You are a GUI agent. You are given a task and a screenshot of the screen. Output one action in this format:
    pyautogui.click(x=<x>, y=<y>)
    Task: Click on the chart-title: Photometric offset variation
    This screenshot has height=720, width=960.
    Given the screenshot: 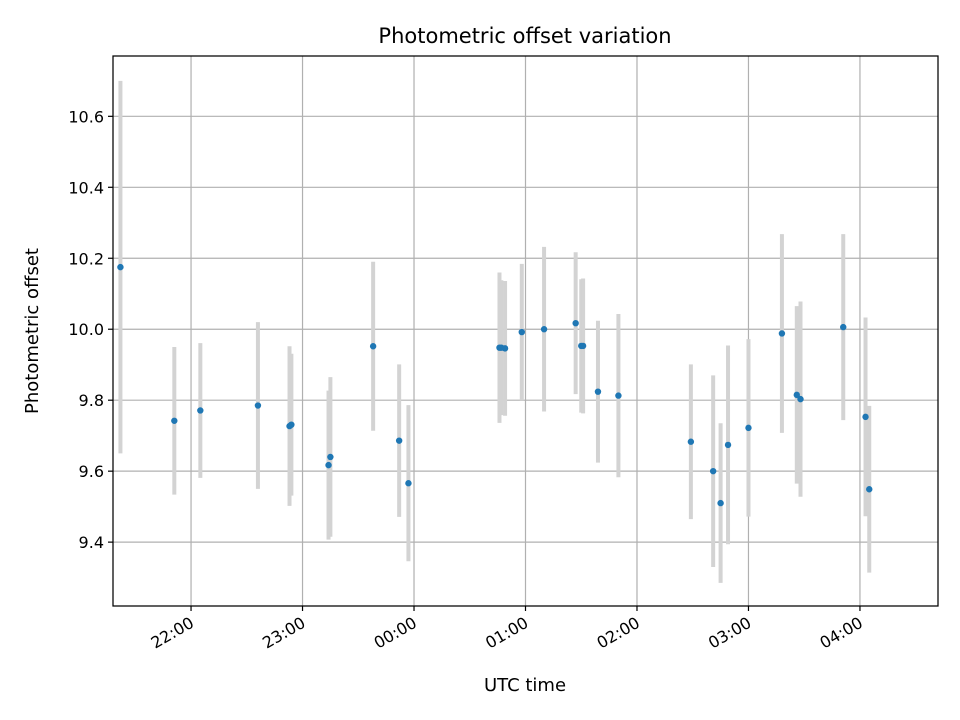 What is the action you would take?
    pyautogui.click(x=524, y=36)
    